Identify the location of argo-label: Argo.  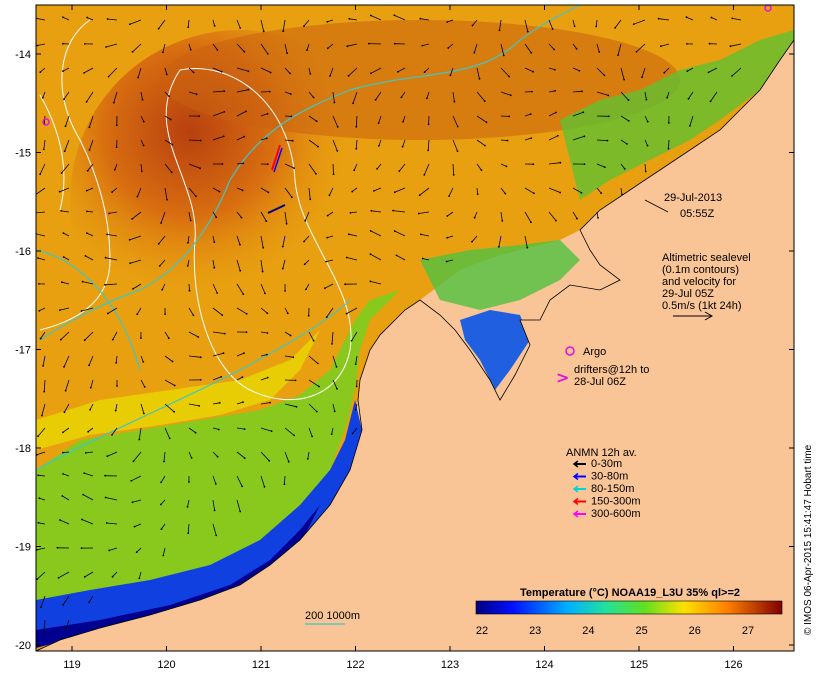
(594, 352).